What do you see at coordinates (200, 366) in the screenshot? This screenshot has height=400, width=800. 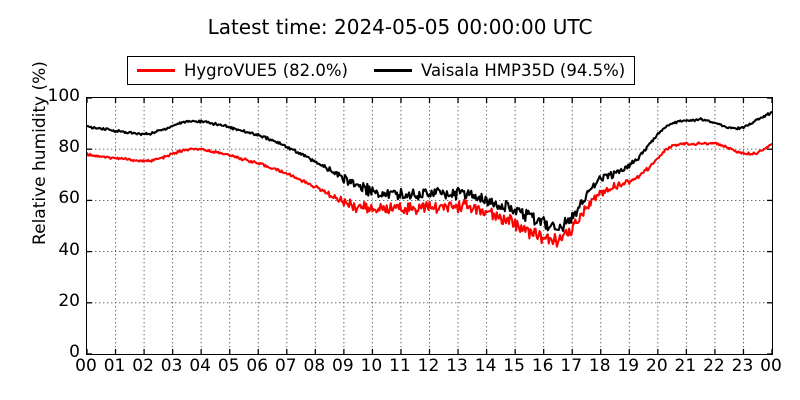 I see `x-tick-label: 04` at bounding box center [200, 366].